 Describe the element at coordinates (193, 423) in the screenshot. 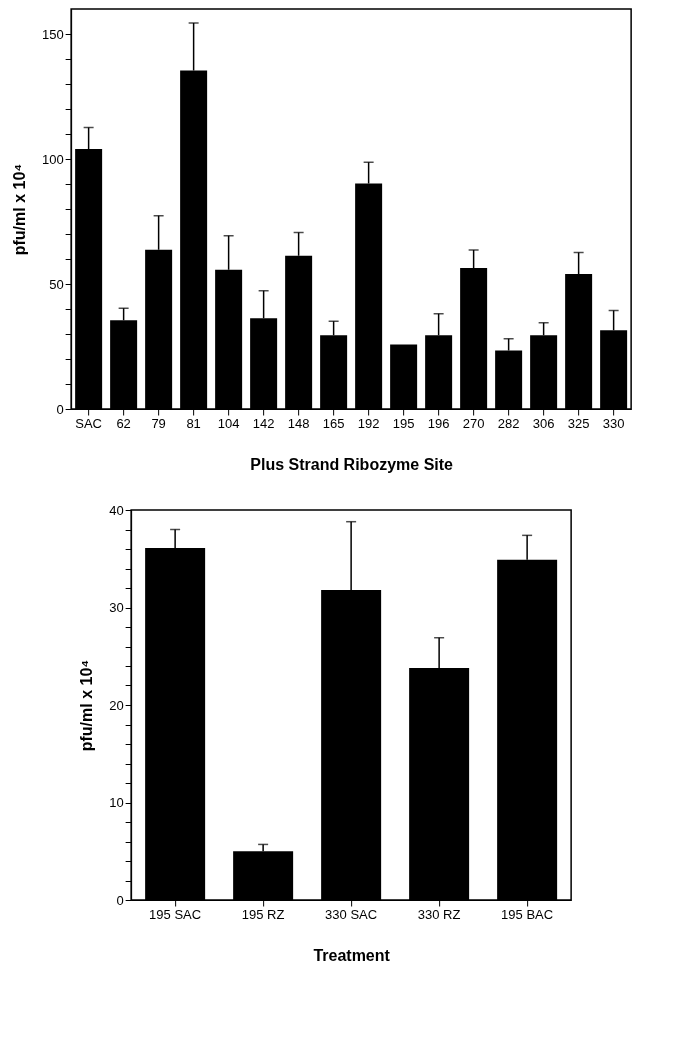

I see `x-tick-label: 81` at that location.